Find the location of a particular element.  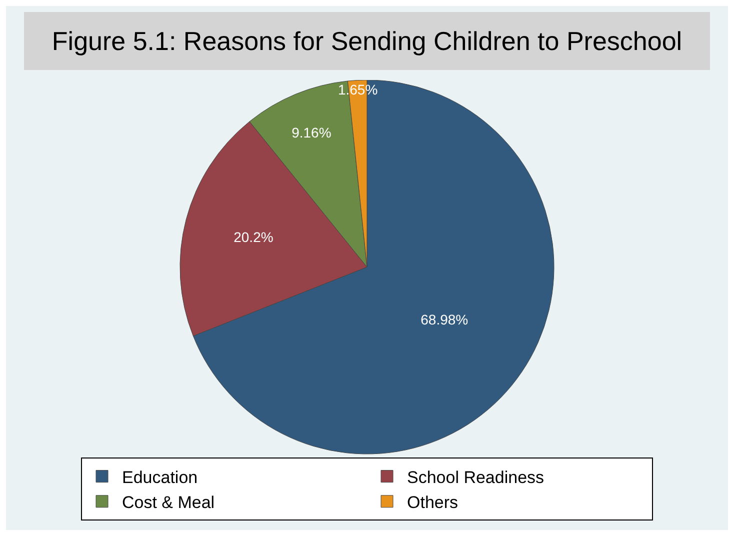

chart-title: Figure 5.1: Reasons for Sending Children to Preschool is located at coordinates (367, 41).